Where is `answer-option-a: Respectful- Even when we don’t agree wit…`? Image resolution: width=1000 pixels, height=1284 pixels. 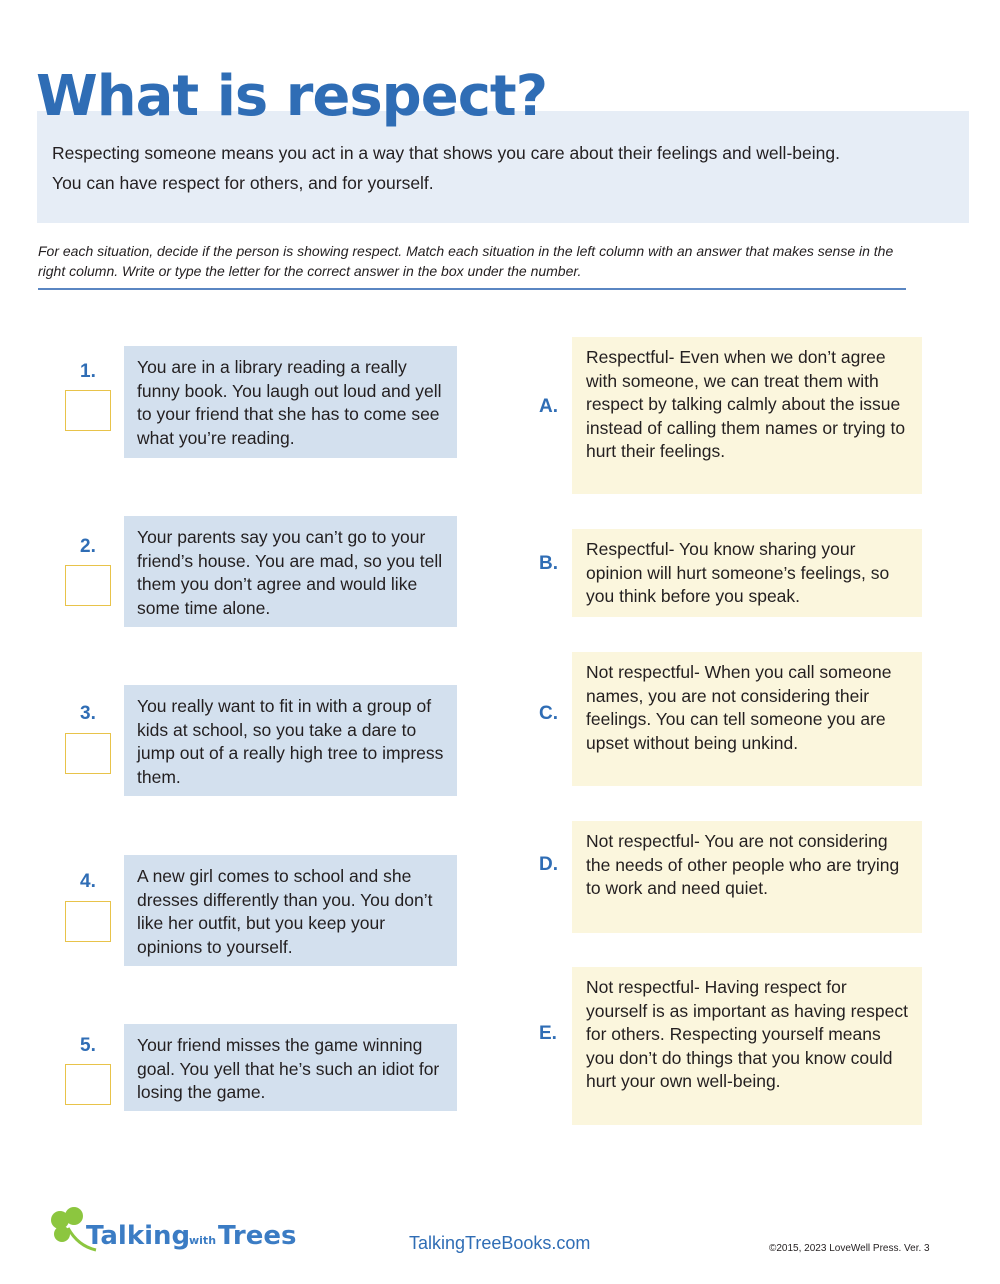
answer-option-a: Respectful- Even when we don’t agree wit… is located at coordinates (747, 415).